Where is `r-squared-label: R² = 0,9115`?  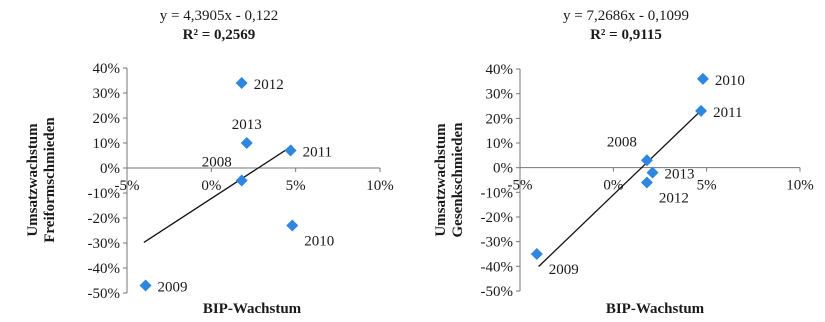 r-squared-label: R² = 0,9115 is located at coordinates (626, 35).